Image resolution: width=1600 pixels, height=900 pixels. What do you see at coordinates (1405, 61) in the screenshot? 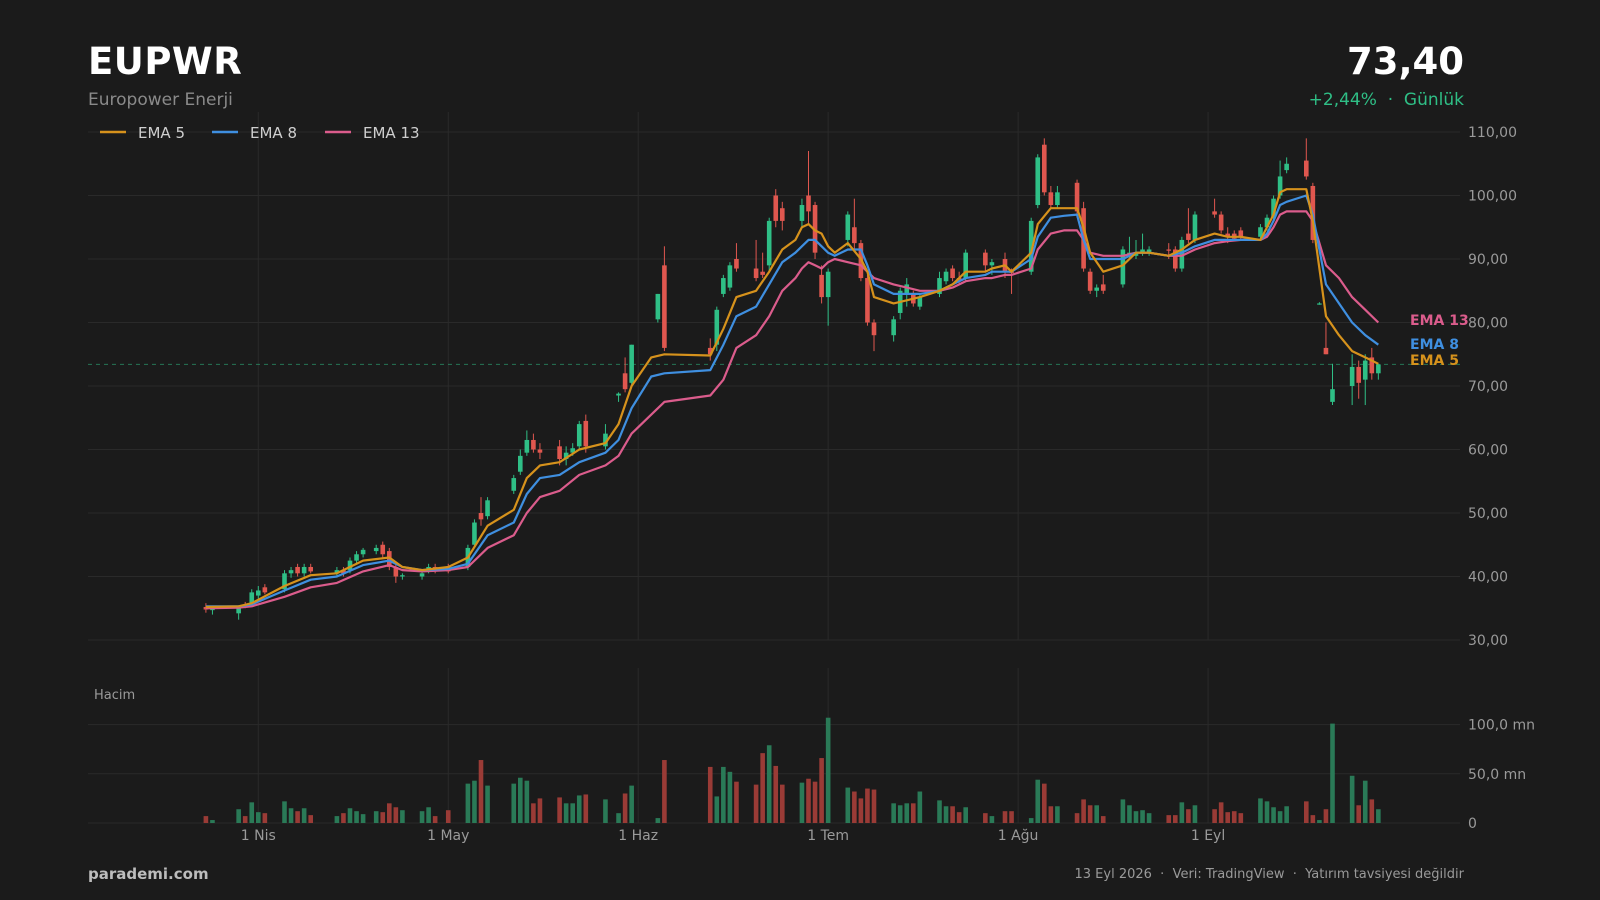
I see `last-price: 73,40` at bounding box center [1405, 61].